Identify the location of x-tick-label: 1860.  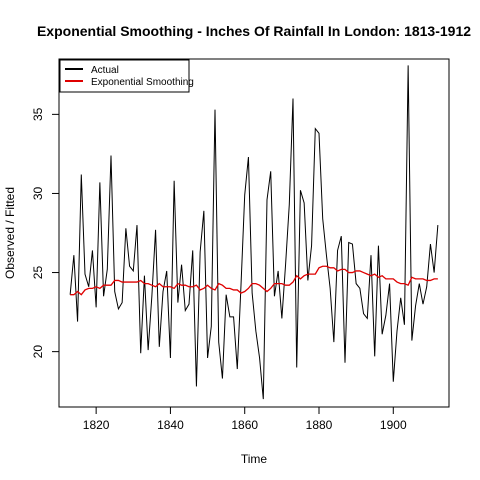
(244, 425).